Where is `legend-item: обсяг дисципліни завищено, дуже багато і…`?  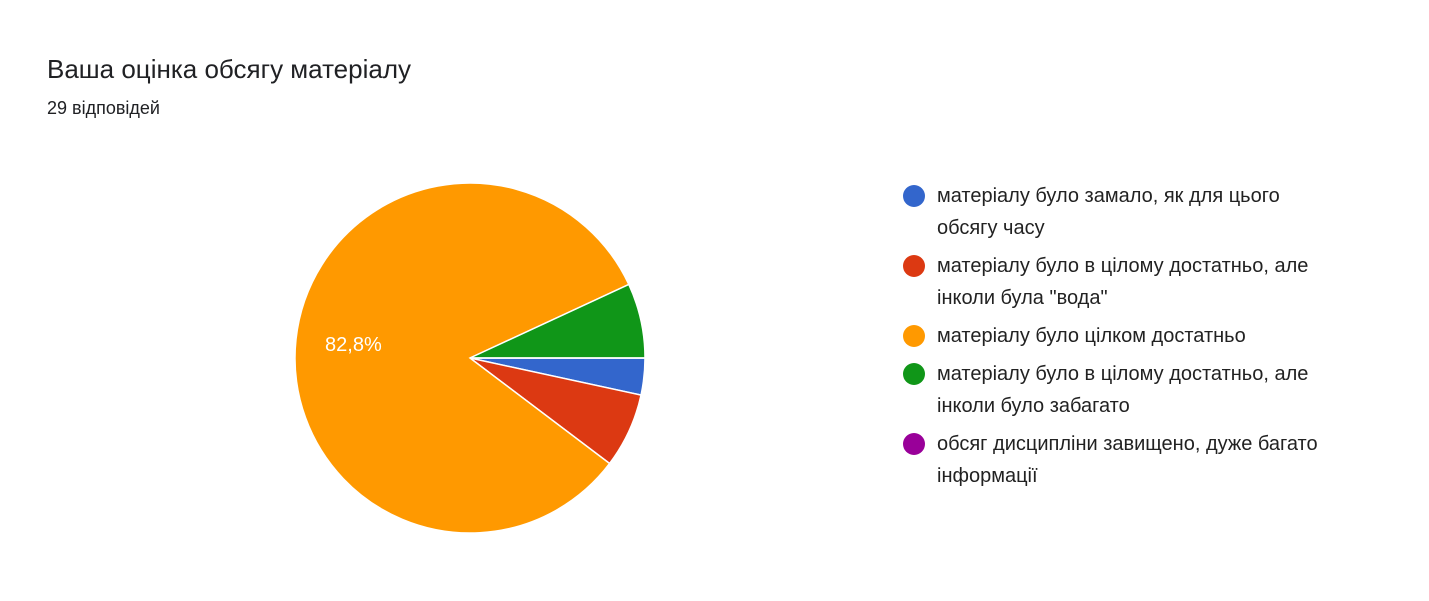
legend-item: обсяг дисципліни завищено, дуже багато і… is located at coordinates (1123, 460).